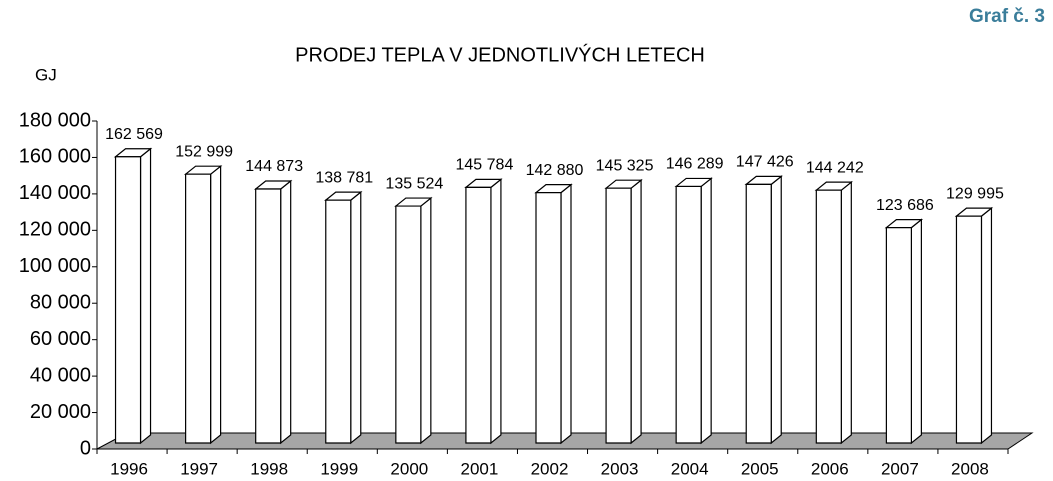  What do you see at coordinates (550, 468) in the screenshot?
I see `x-tick-label: 2002` at bounding box center [550, 468].